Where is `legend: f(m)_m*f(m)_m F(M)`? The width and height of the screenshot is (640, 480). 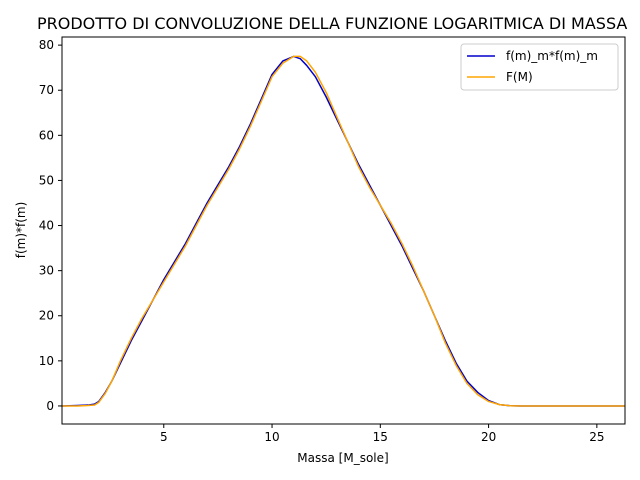
legend: f(m)_m*f(m)_m F(M) is located at coordinates (539, 67).